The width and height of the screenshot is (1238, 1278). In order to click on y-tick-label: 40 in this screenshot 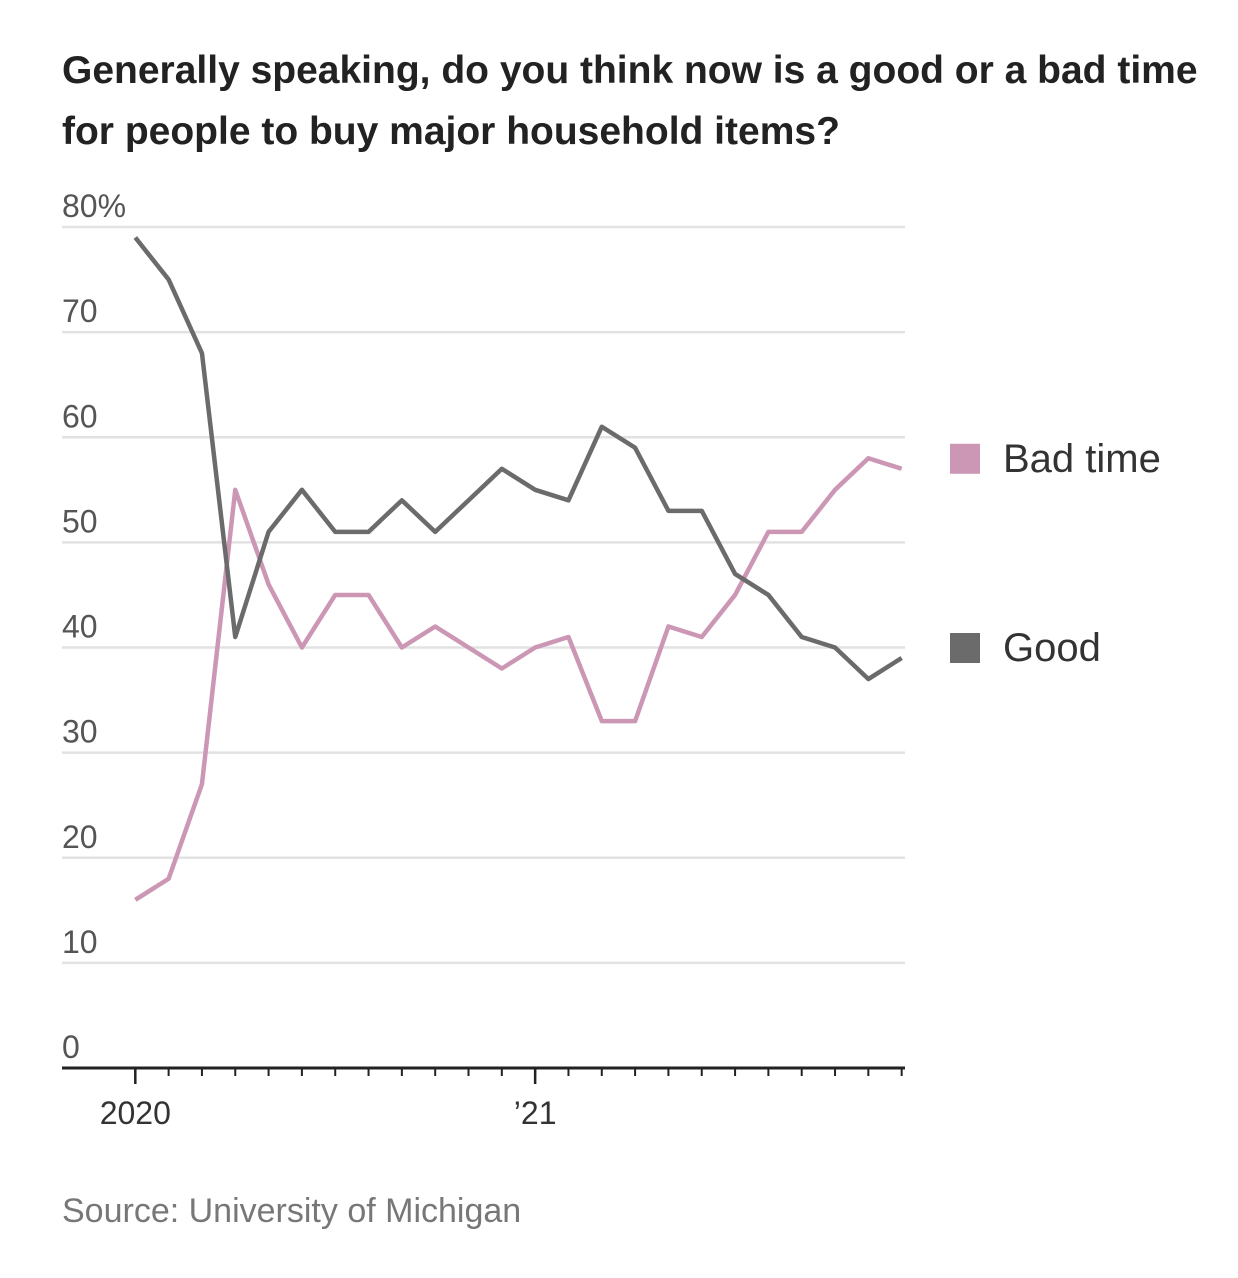, I will do `click(80, 627)`.